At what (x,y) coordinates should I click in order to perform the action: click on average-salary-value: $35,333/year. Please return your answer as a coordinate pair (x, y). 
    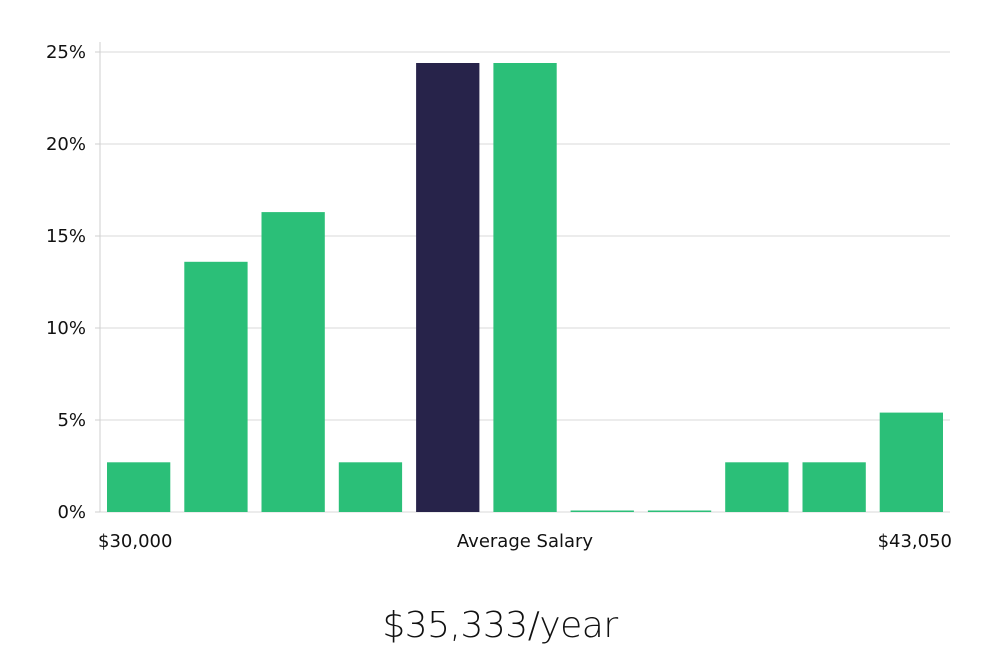
    Looking at the image, I should click on (500, 625).